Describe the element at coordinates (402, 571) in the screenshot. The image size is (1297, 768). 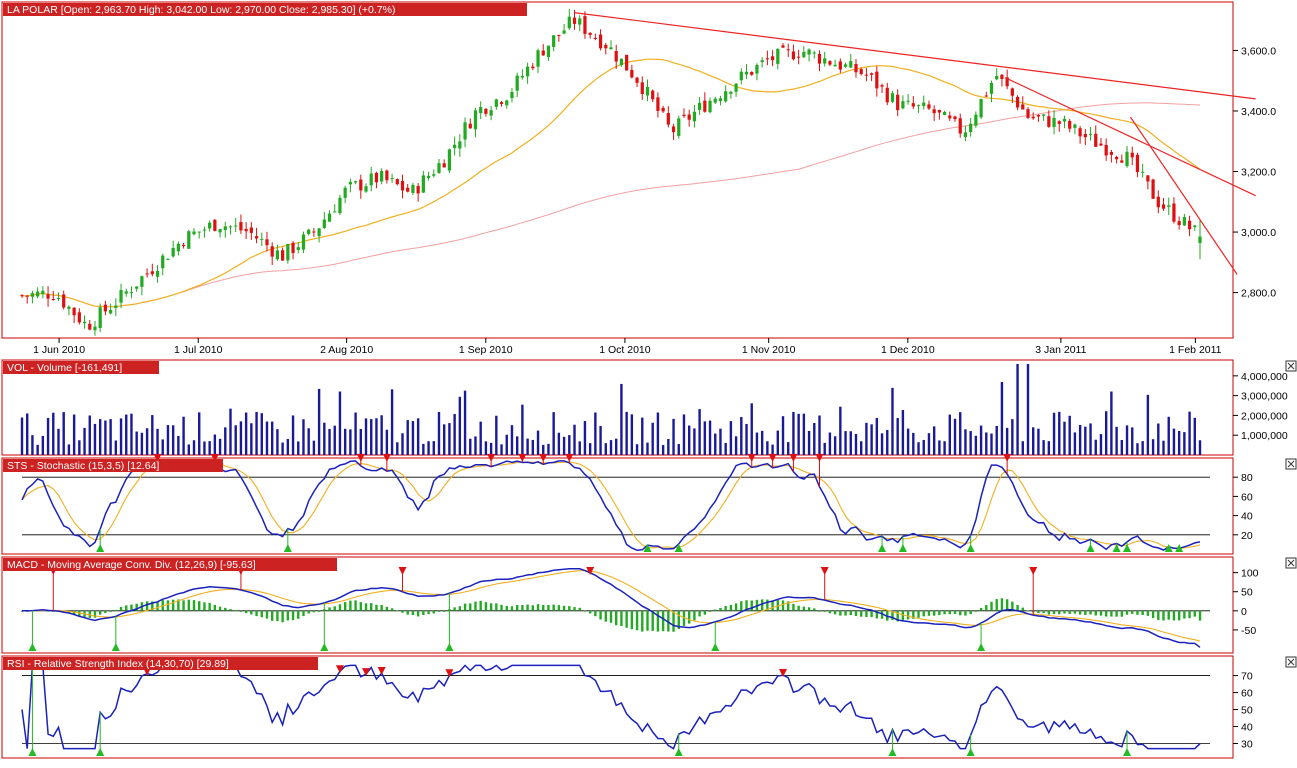
I see `macd-sell-marker` at that location.